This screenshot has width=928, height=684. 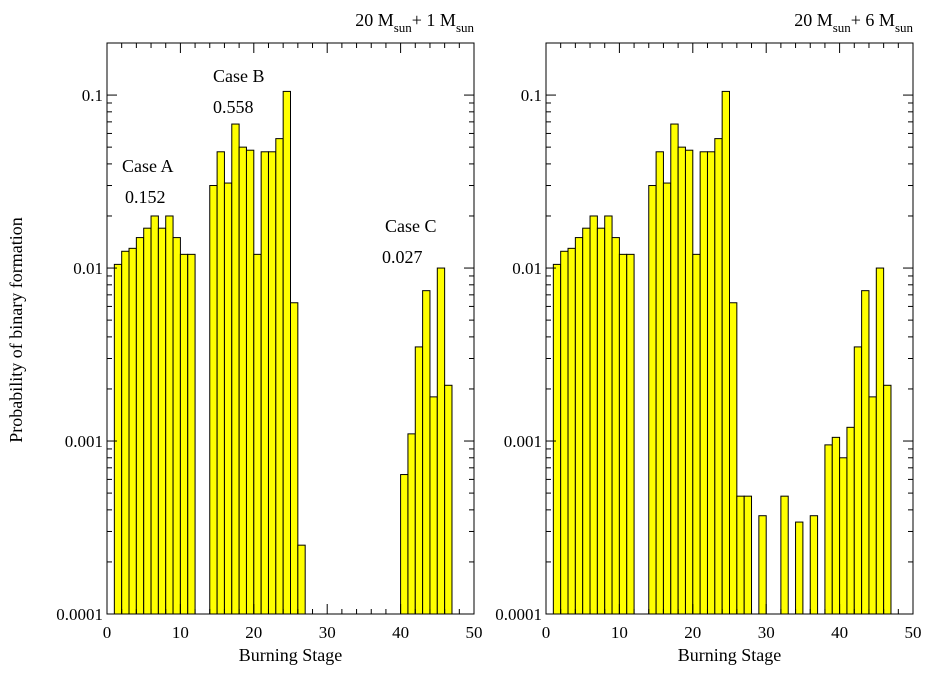 What do you see at coordinates (148, 166) in the screenshot?
I see `annotation-case-a-label: Case A` at bounding box center [148, 166].